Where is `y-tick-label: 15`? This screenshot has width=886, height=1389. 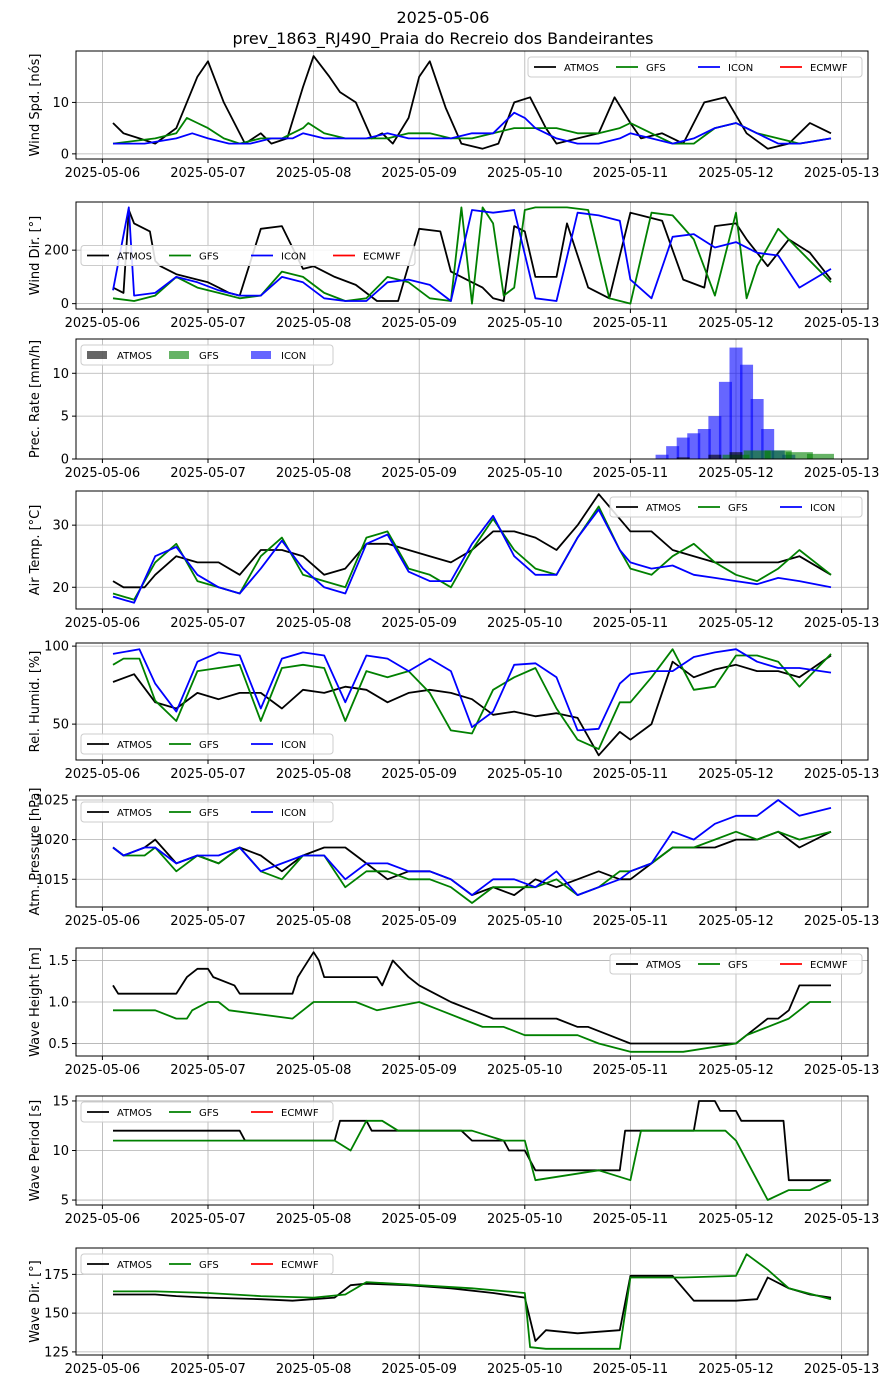
y-tick-label: 15 is located at coordinates (60, 1101).